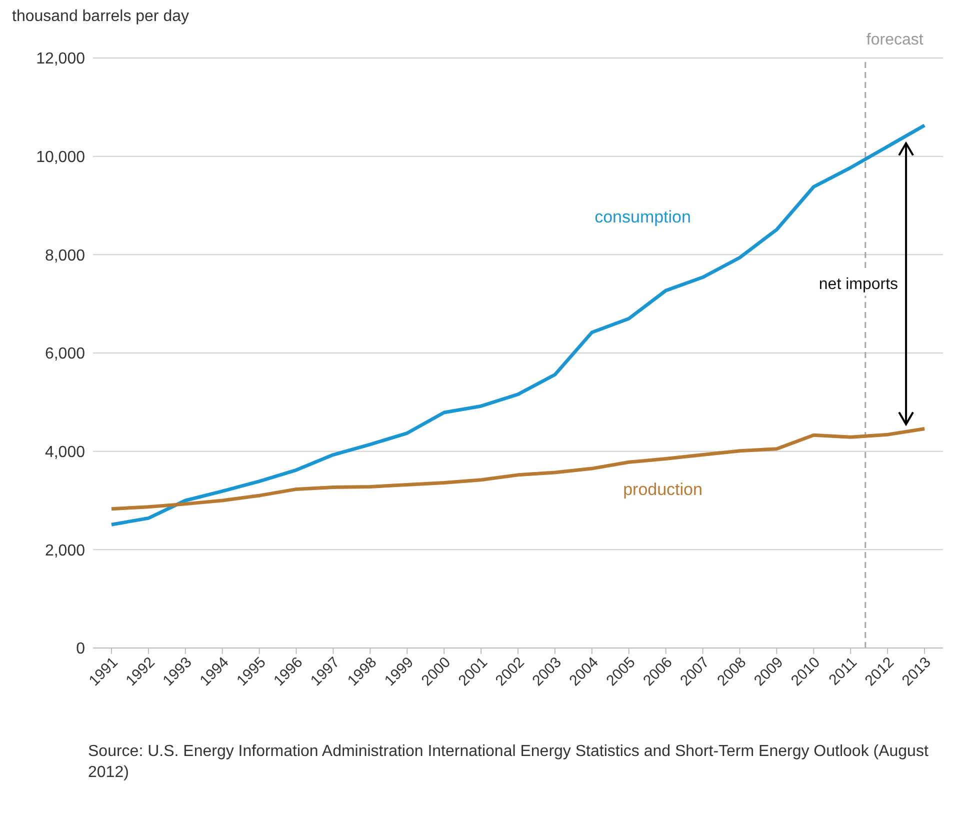  What do you see at coordinates (61, 157) in the screenshot?
I see `y-tick-label: 10,000` at bounding box center [61, 157].